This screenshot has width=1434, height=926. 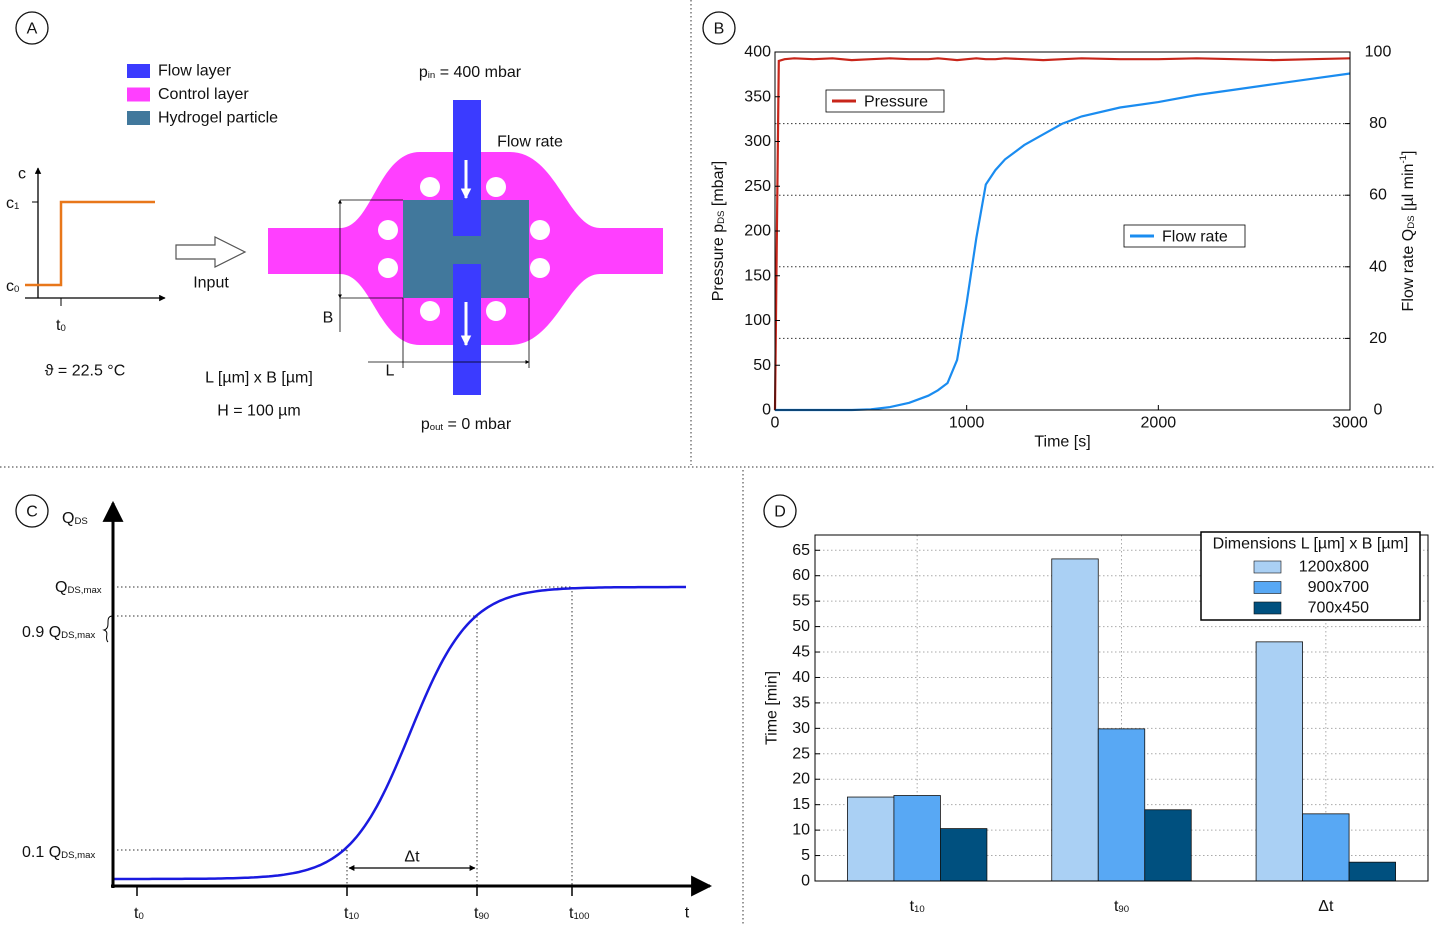 What do you see at coordinates (1408, 190) in the screenshot?
I see `y2-axis-title-part: [µl min` at bounding box center [1408, 190].